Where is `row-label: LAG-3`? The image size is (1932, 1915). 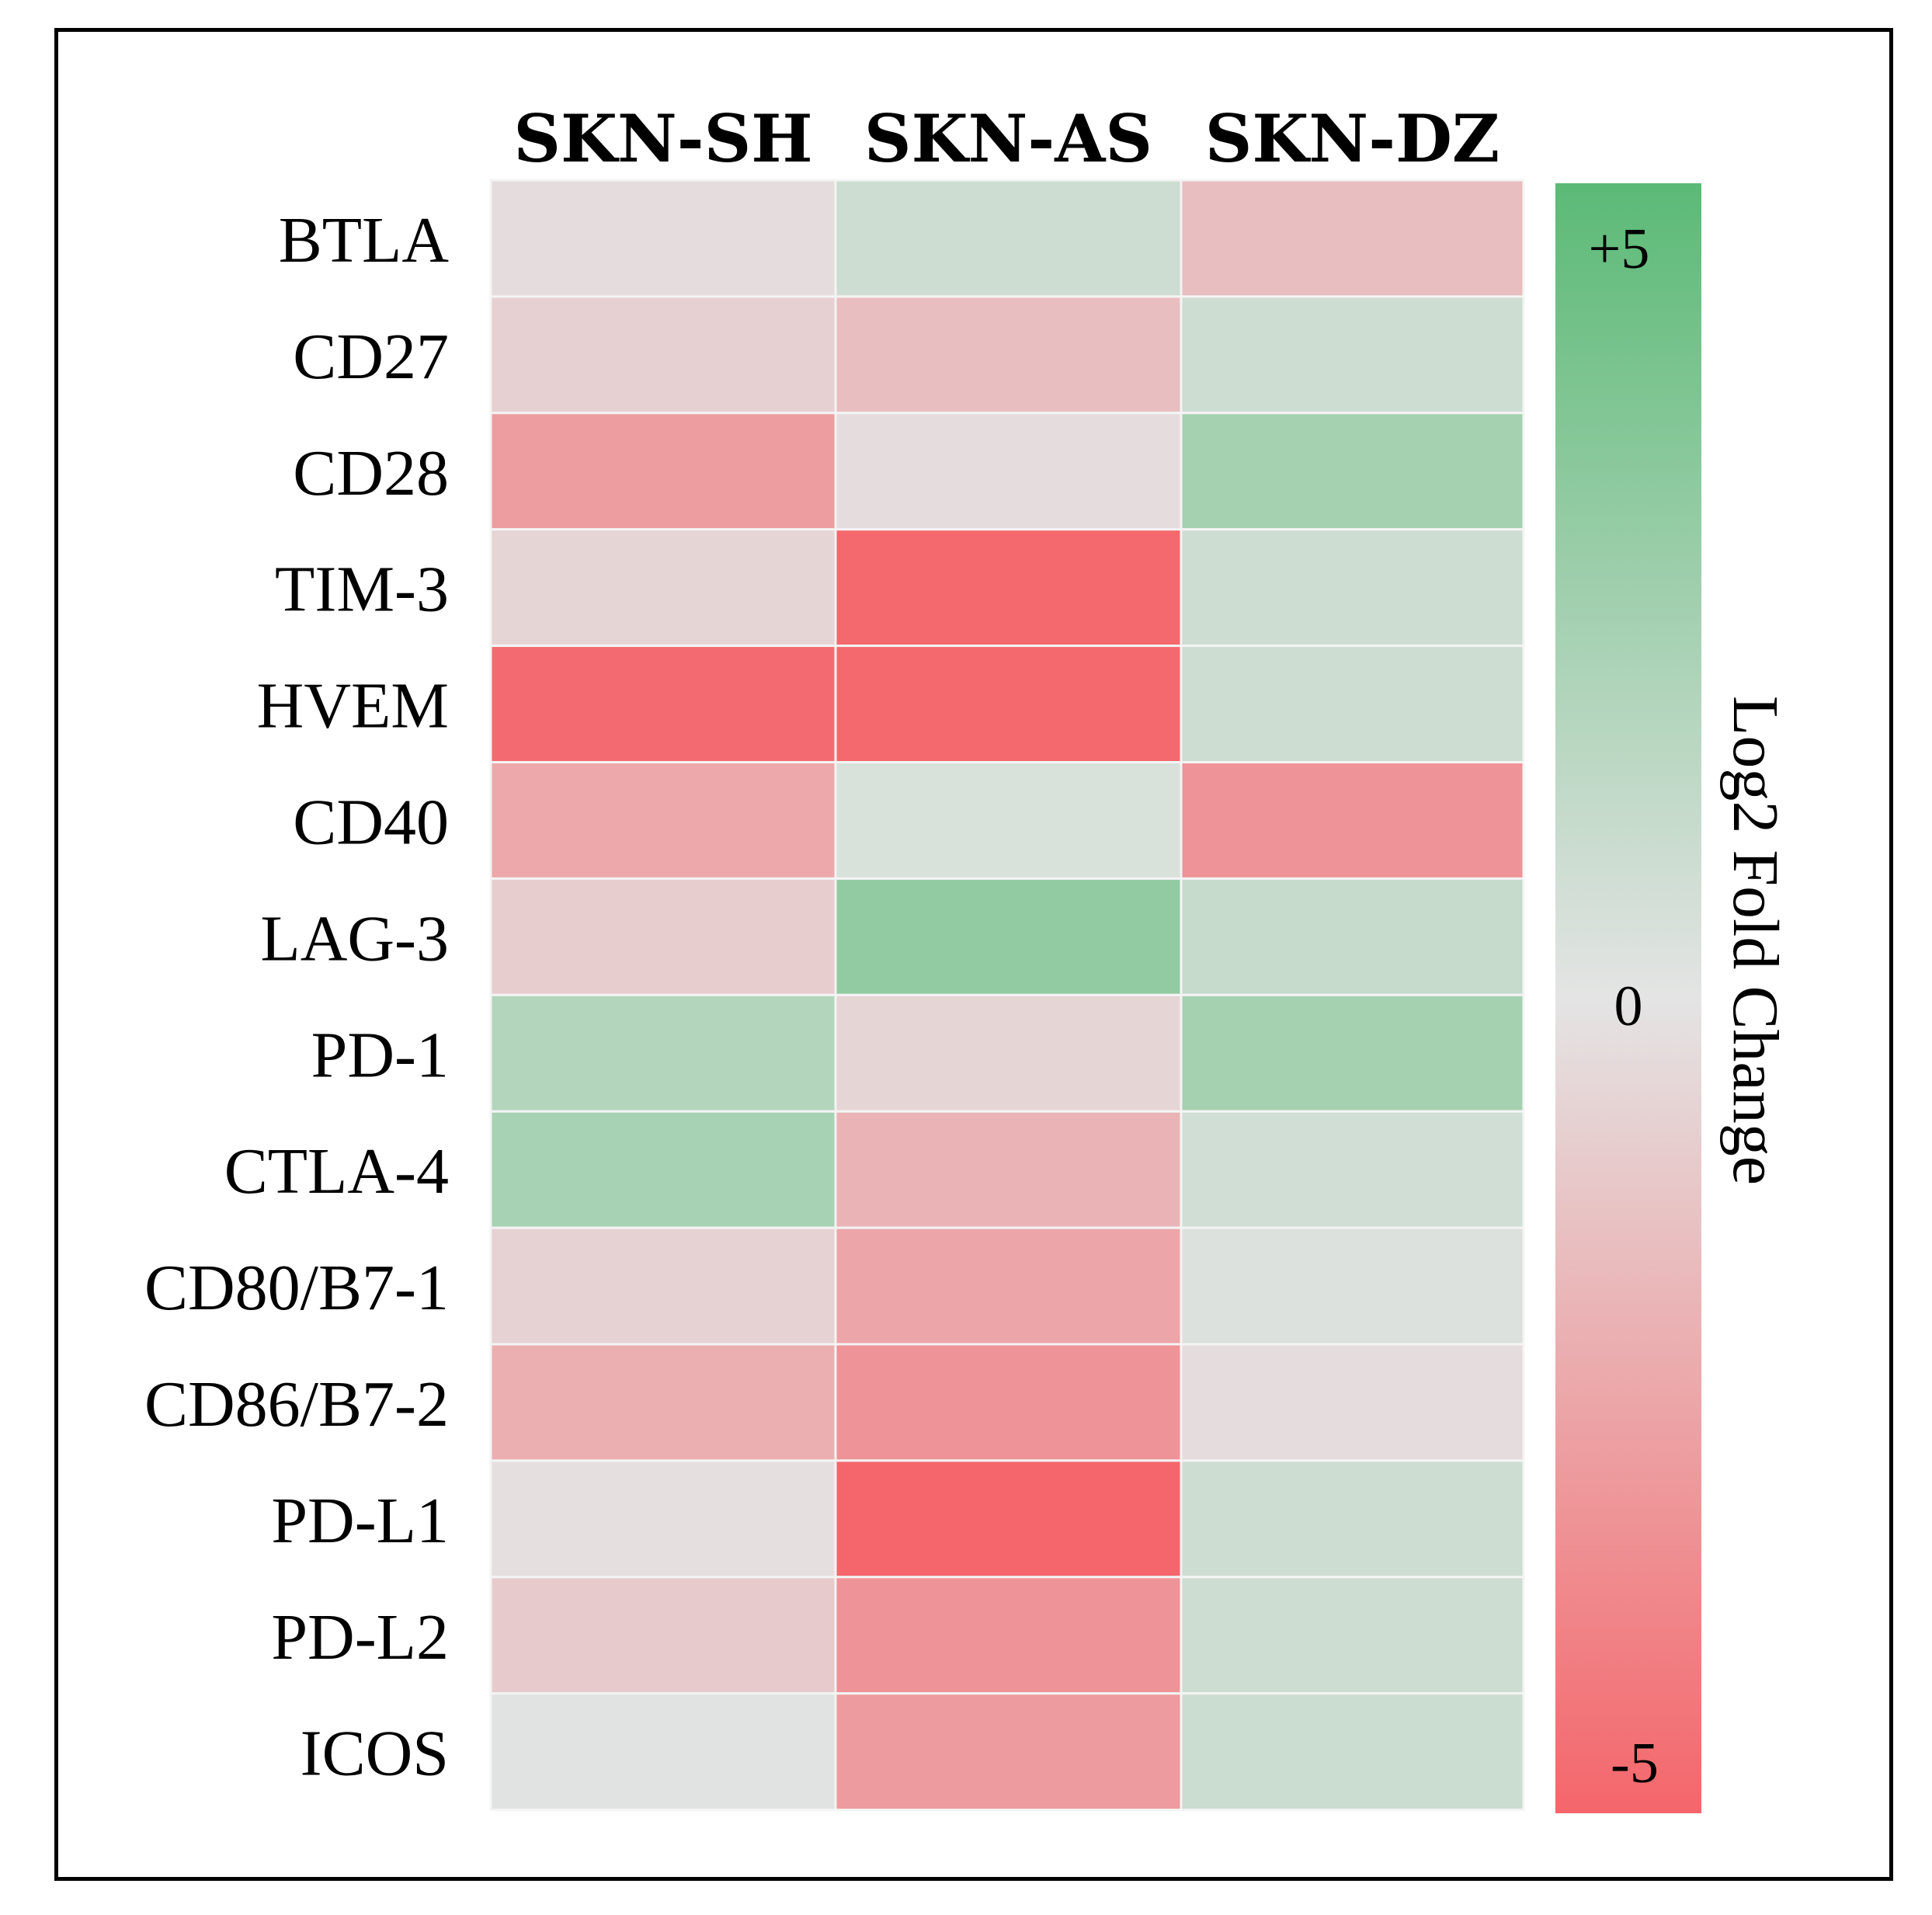
row-label: LAG-3 is located at coordinates (354, 938).